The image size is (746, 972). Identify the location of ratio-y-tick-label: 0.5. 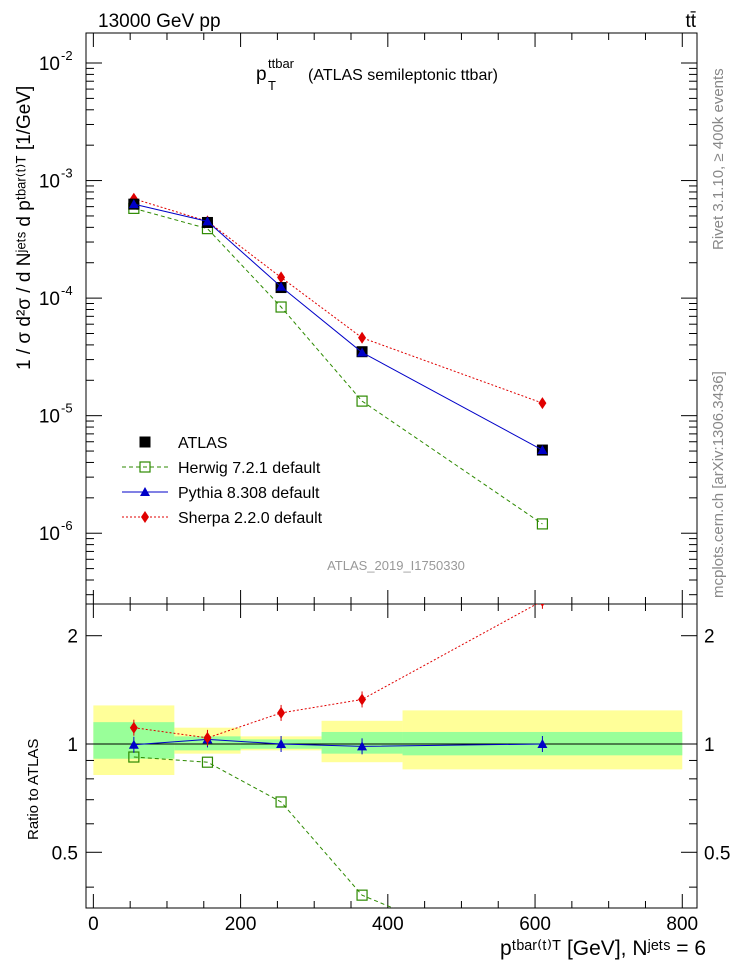
(65, 853).